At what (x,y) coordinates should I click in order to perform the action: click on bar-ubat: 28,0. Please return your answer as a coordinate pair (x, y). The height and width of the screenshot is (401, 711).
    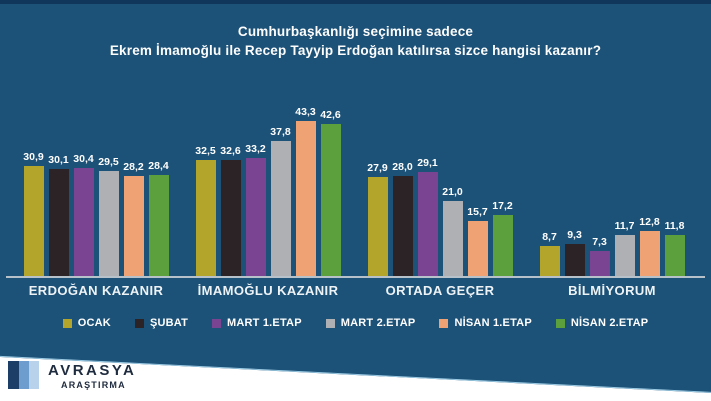
    Looking at the image, I should click on (402, 219).